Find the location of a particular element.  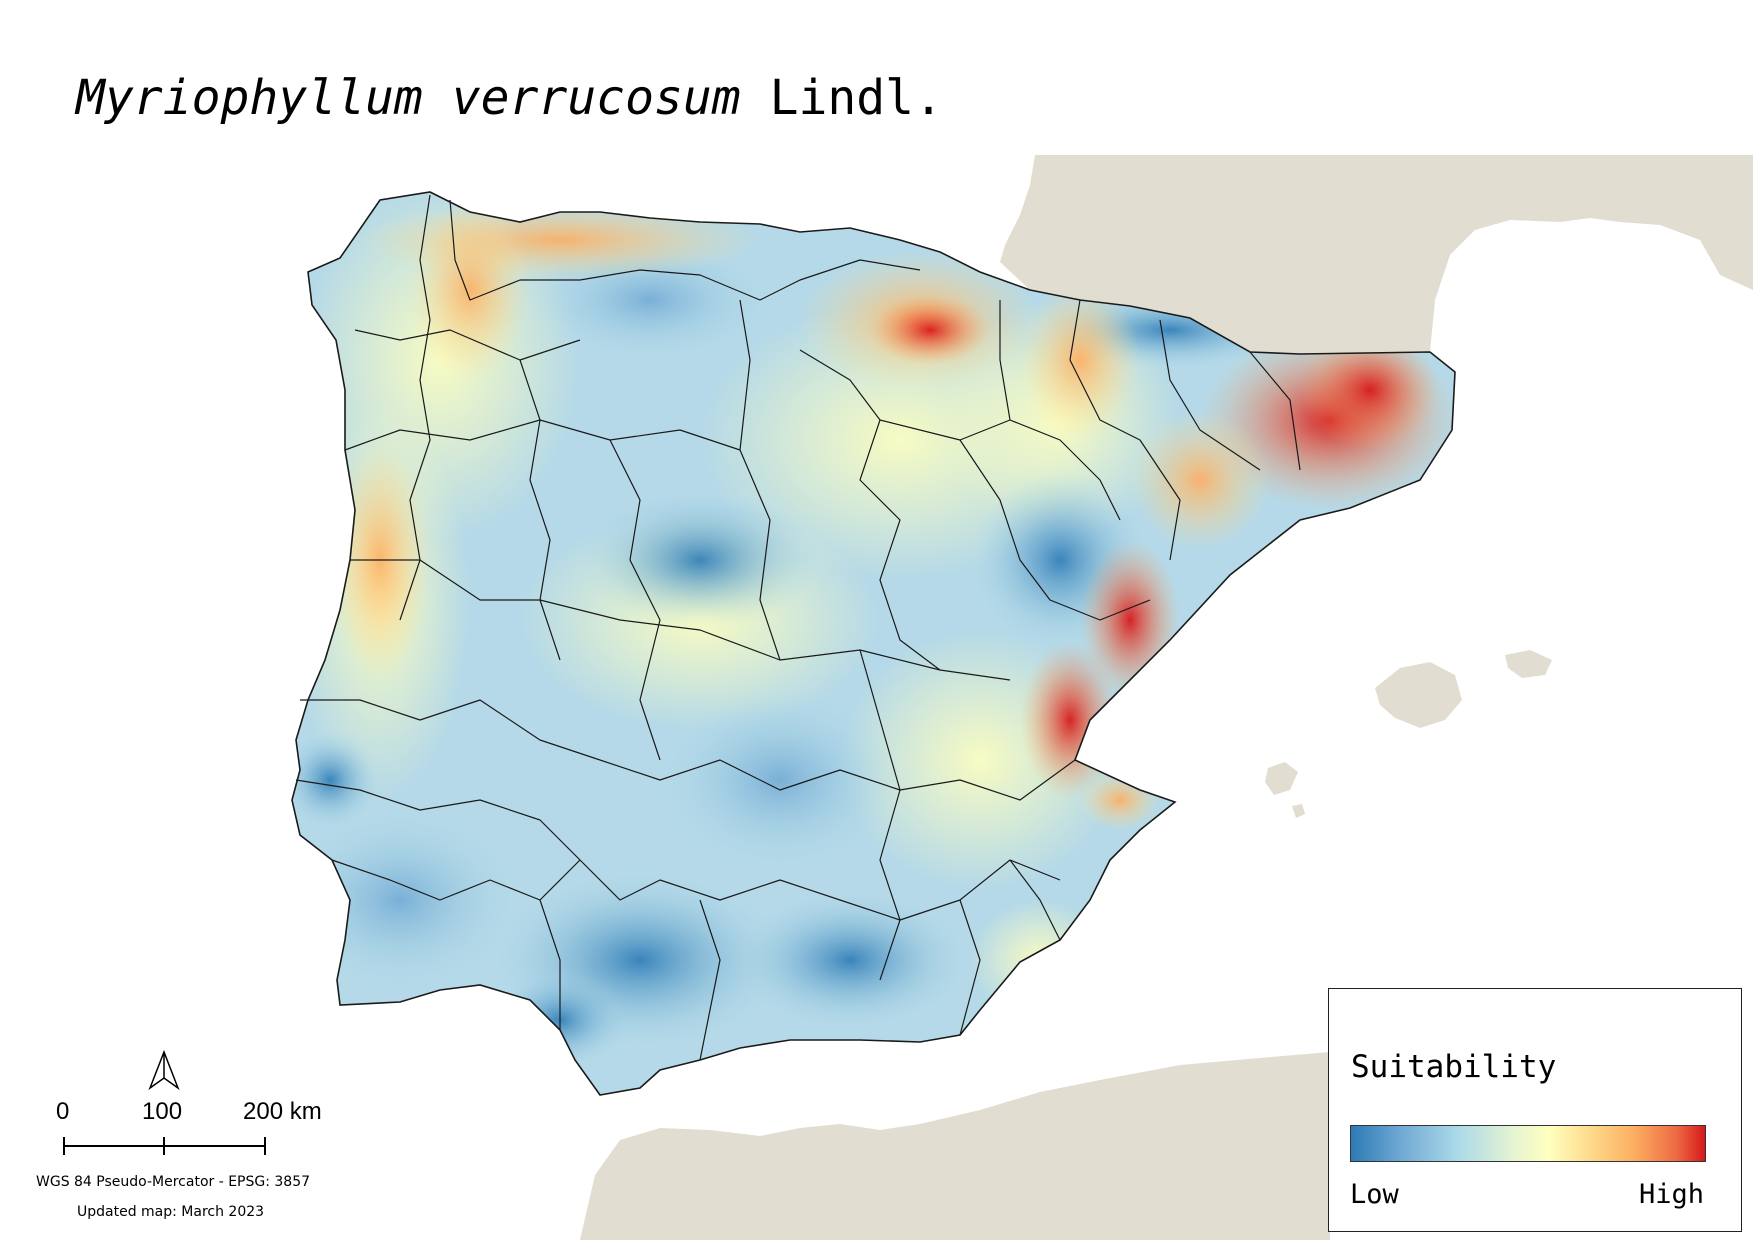

species-name: Myriophyllum verrucosum is located at coordinates (408, 98).